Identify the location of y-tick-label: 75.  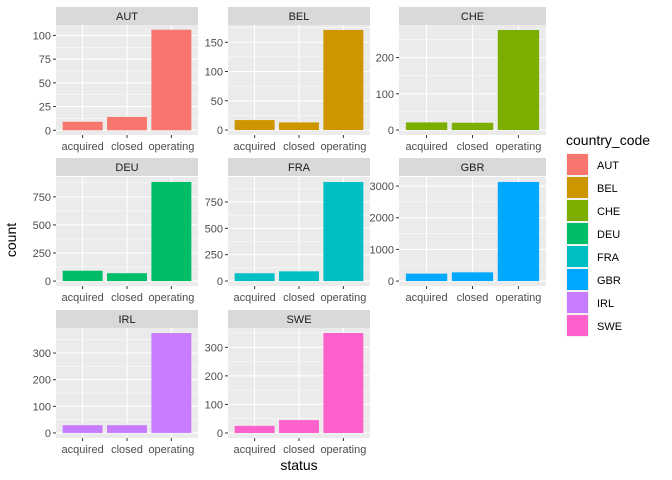
(45, 60).